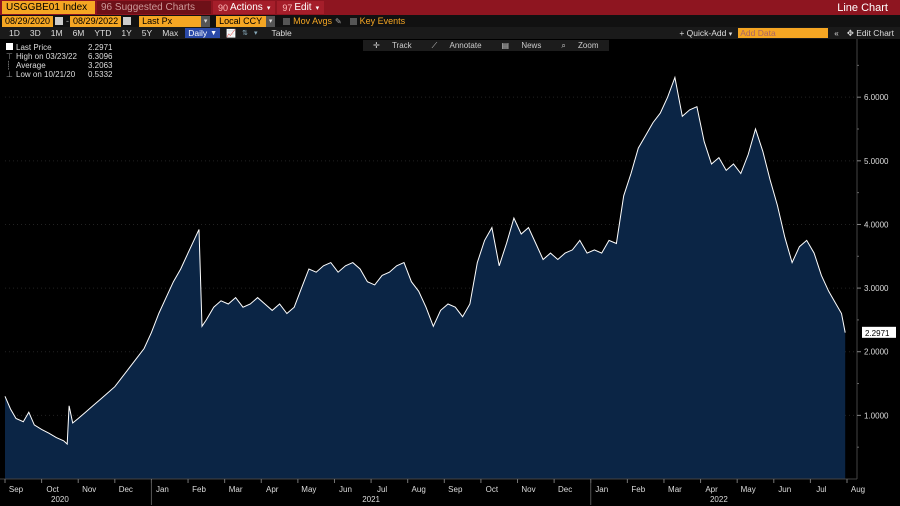  What do you see at coordinates (147, 33) in the screenshot?
I see `period-5y: 5Y` at bounding box center [147, 33].